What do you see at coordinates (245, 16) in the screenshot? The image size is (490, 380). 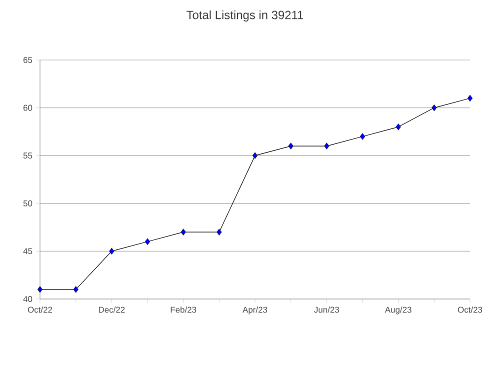 I see `chart-title: Total Listings in 39211` at bounding box center [245, 16].